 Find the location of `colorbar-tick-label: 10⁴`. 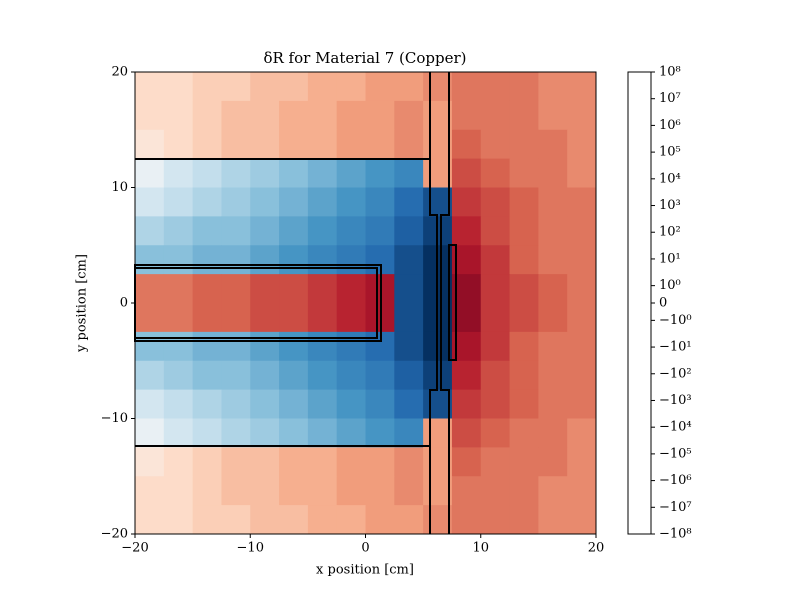

colorbar-tick-label: 10⁴ is located at coordinates (670, 178).